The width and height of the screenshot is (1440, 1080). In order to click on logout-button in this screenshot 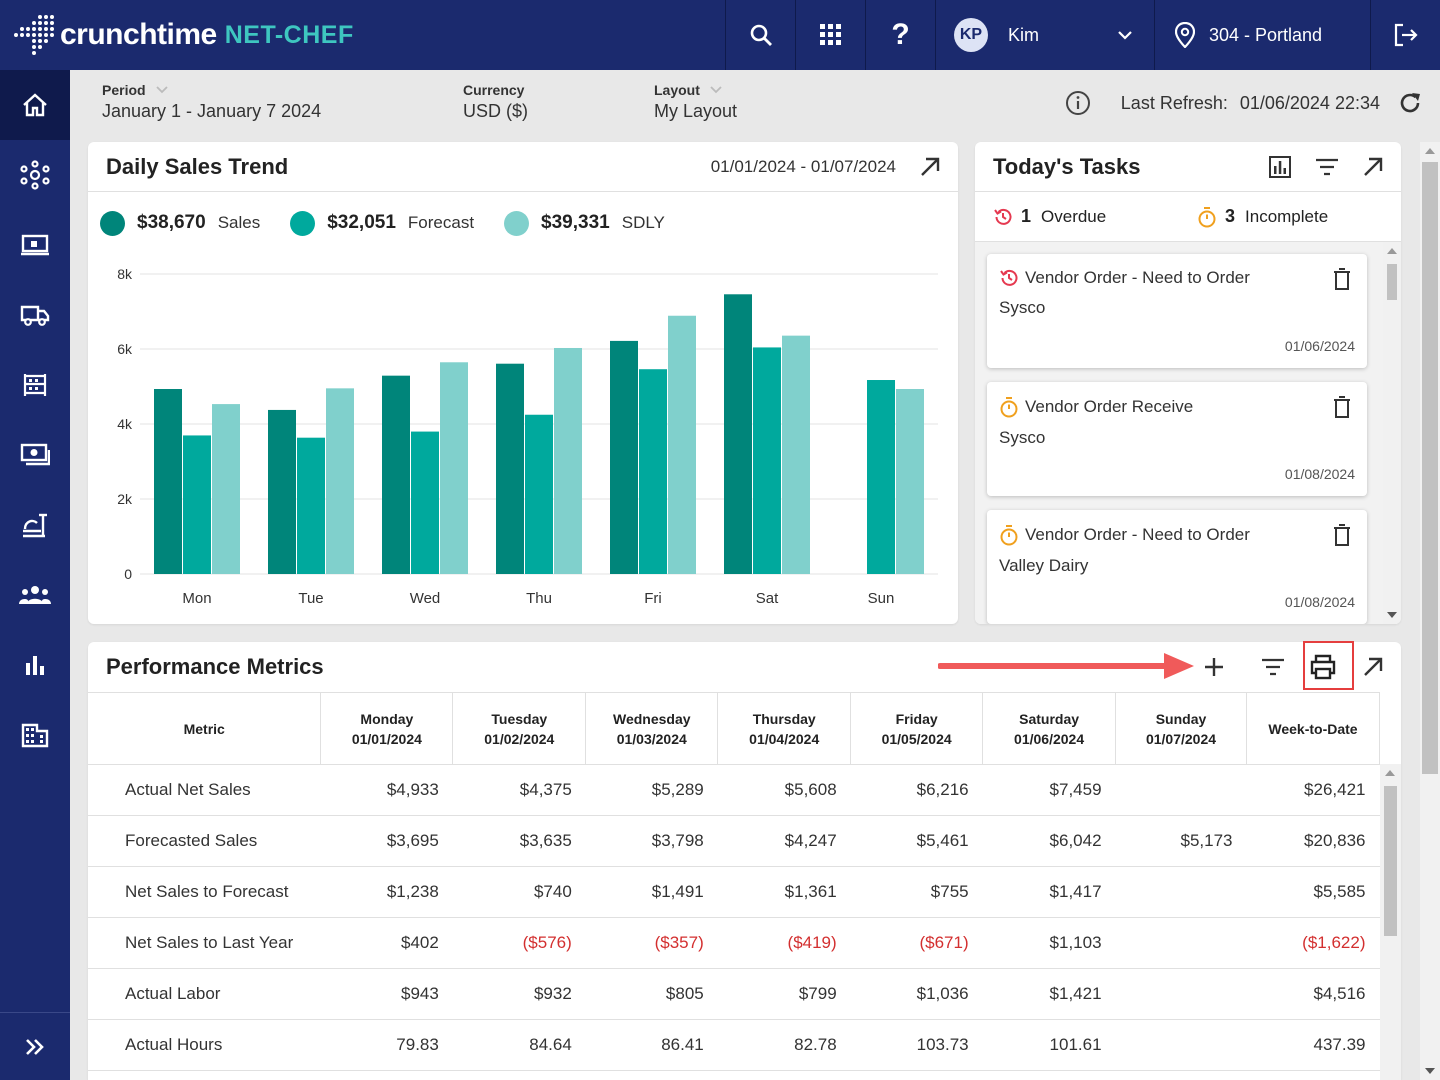, I will do `click(1405, 35)`.